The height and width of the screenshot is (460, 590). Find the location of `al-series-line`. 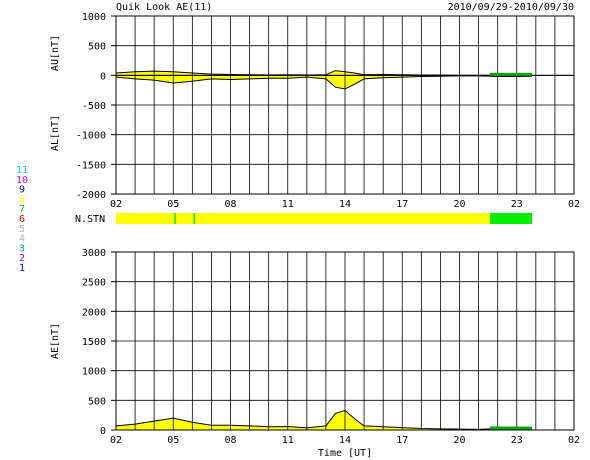

al-series-line is located at coordinates (324, 82).